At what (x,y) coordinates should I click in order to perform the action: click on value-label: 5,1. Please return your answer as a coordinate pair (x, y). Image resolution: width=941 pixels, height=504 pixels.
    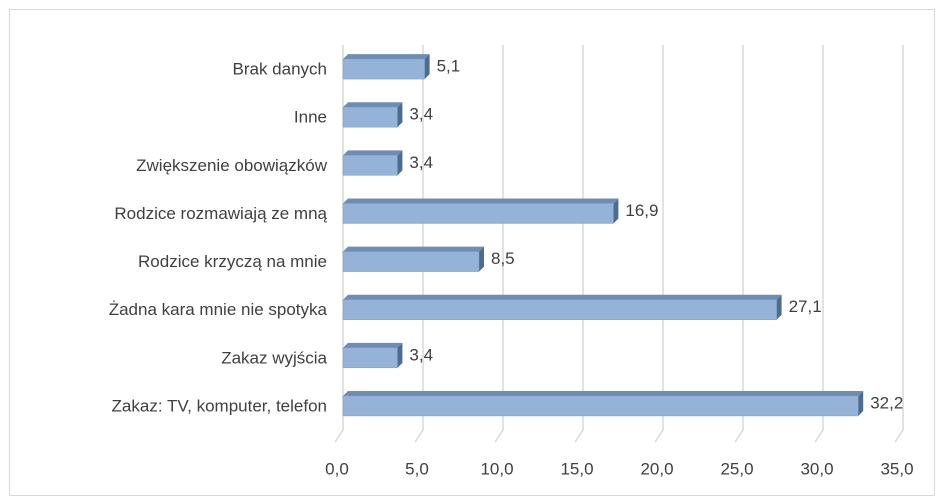
    Looking at the image, I should click on (449, 66).